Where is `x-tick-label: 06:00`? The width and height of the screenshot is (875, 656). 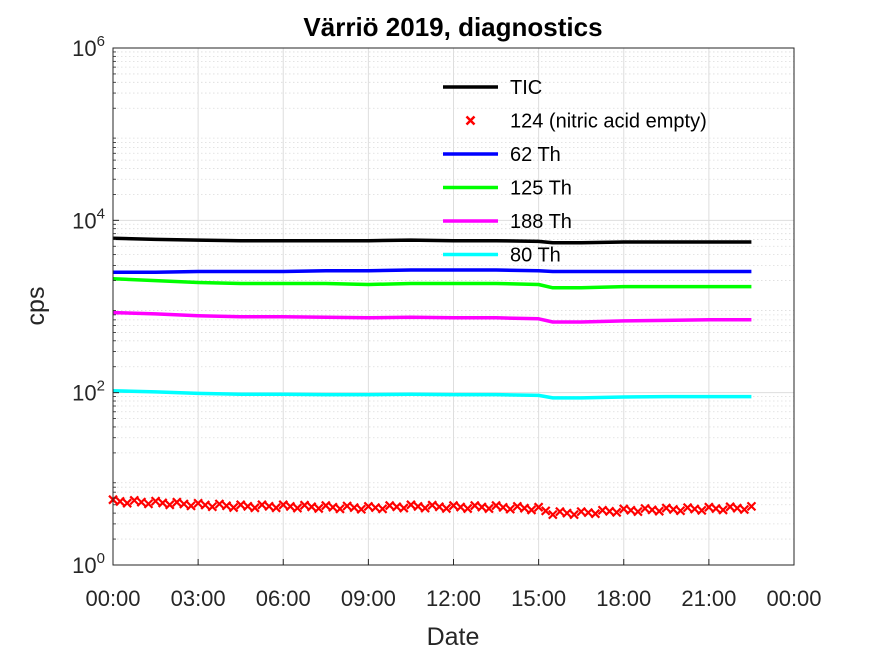 x-tick-label: 06:00 is located at coordinates (283, 598).